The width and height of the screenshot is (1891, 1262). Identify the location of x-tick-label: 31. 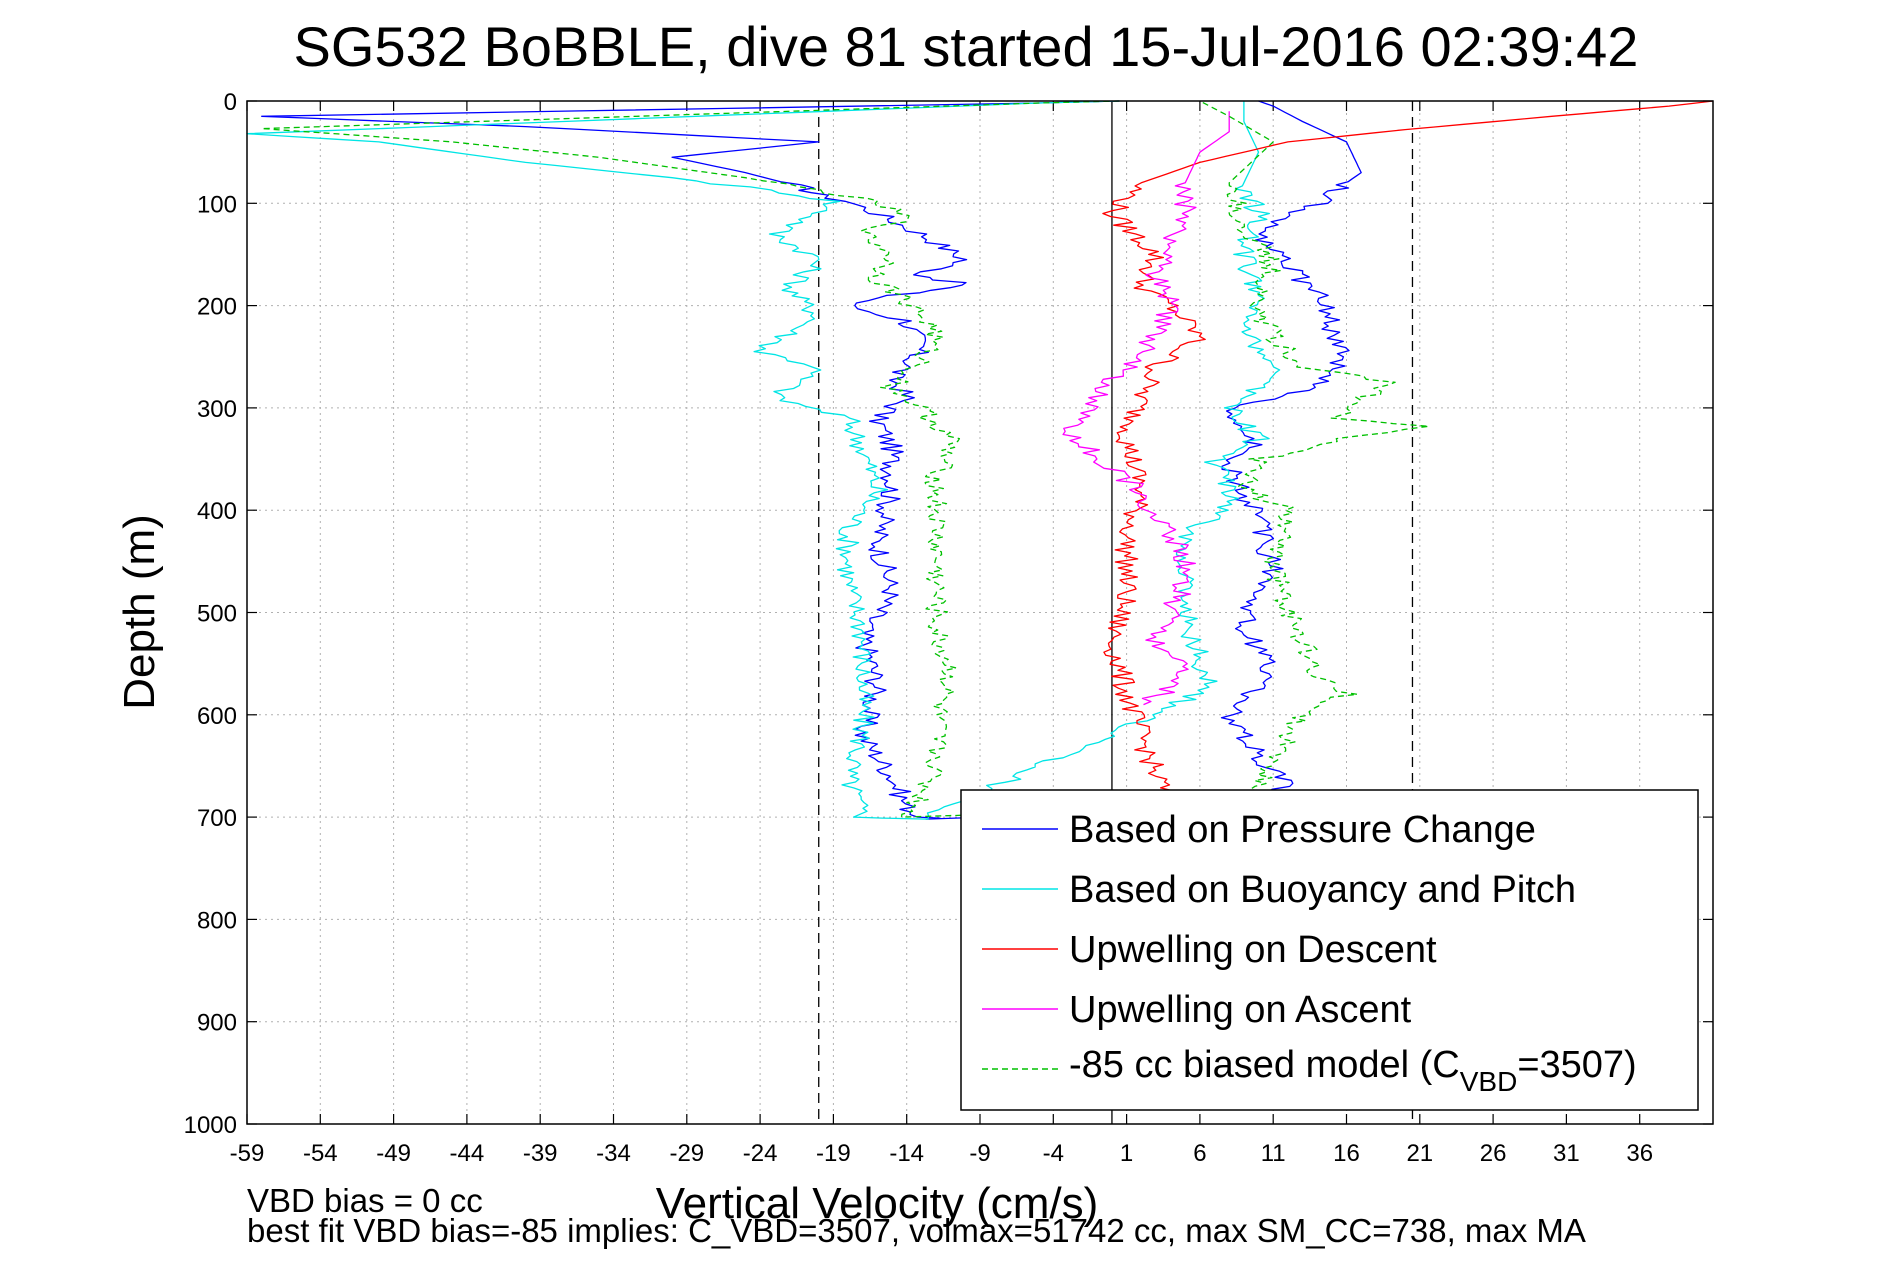
(1566, 1153).